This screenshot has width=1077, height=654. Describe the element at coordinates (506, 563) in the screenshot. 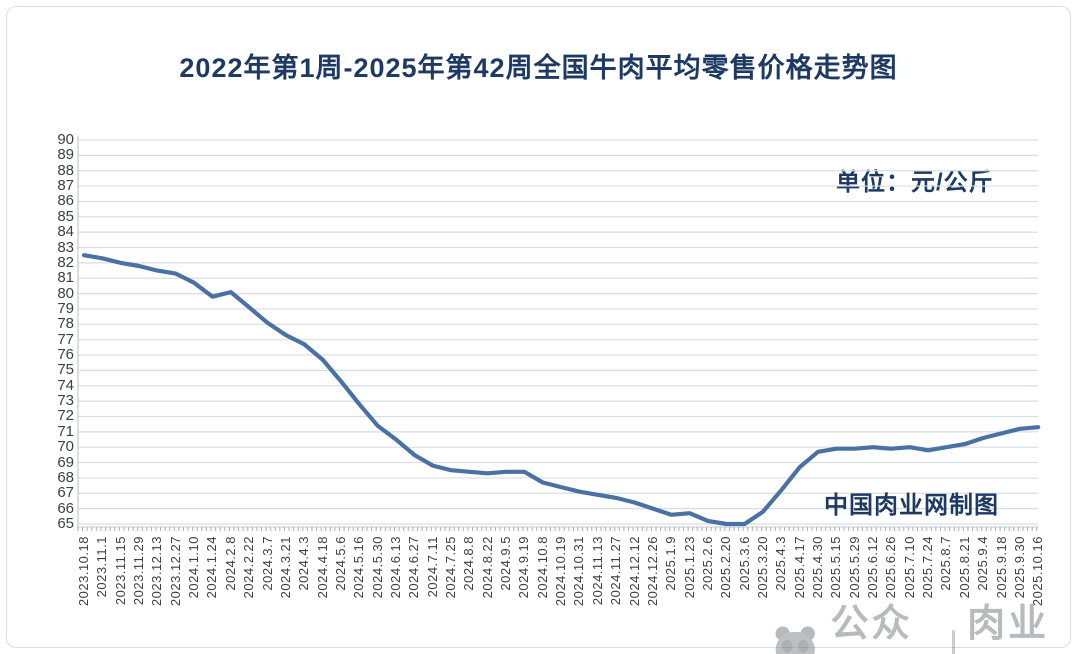

I see `x-axis-label: 2024.9.5` at that location.